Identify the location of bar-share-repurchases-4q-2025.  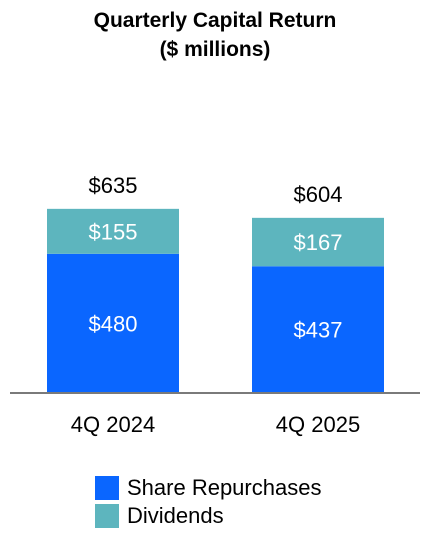
(318, 329).